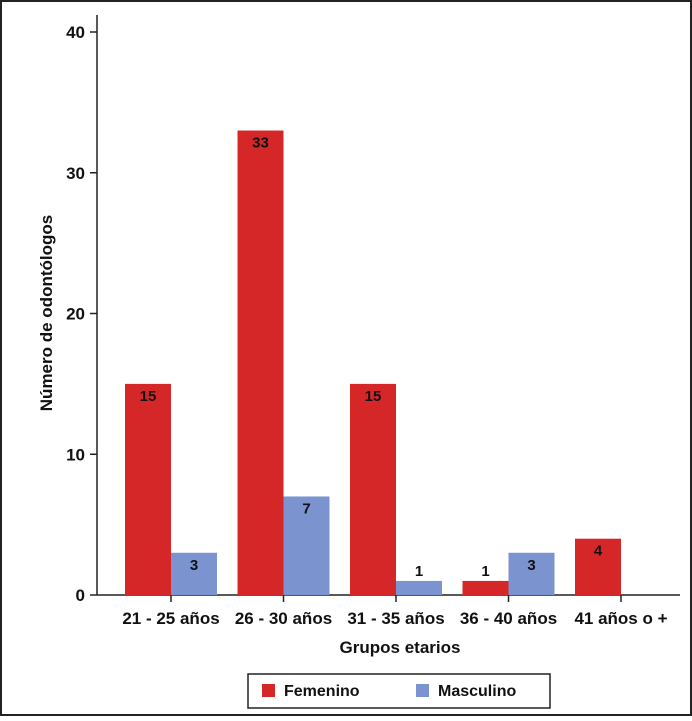 This screenshot has width=692, height=721. I want to click on y-tick-label: 20, so click(75, 314).